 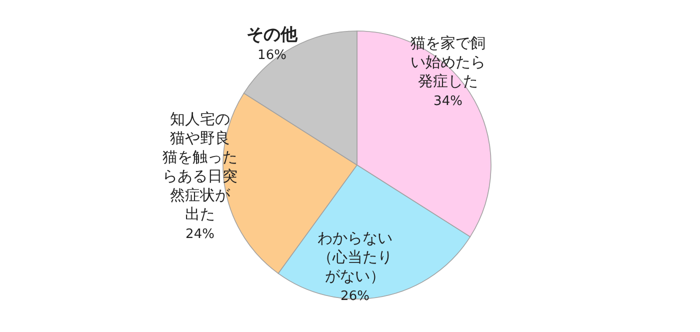 What do you see at coordinates (448, 62) in the screenshot?
I see `slice-label: 猫を家で飼い始めたら発症した` at bounding box center [448, 62].